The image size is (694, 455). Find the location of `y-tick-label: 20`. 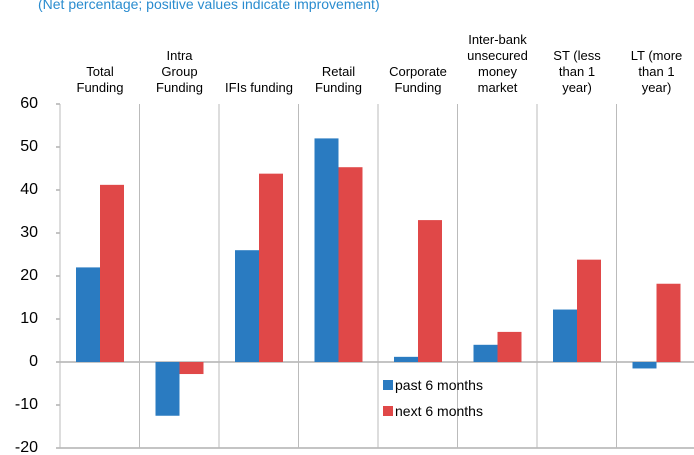

y-tick-label: 20 is located at coordinates (29, 275).